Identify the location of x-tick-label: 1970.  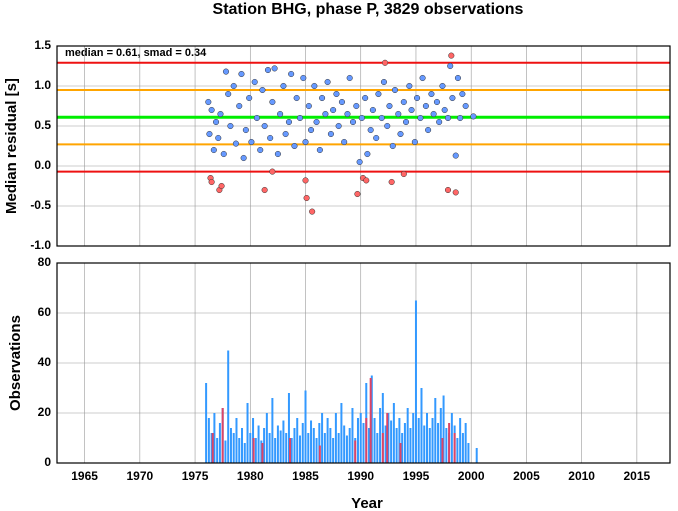
(139, 476).